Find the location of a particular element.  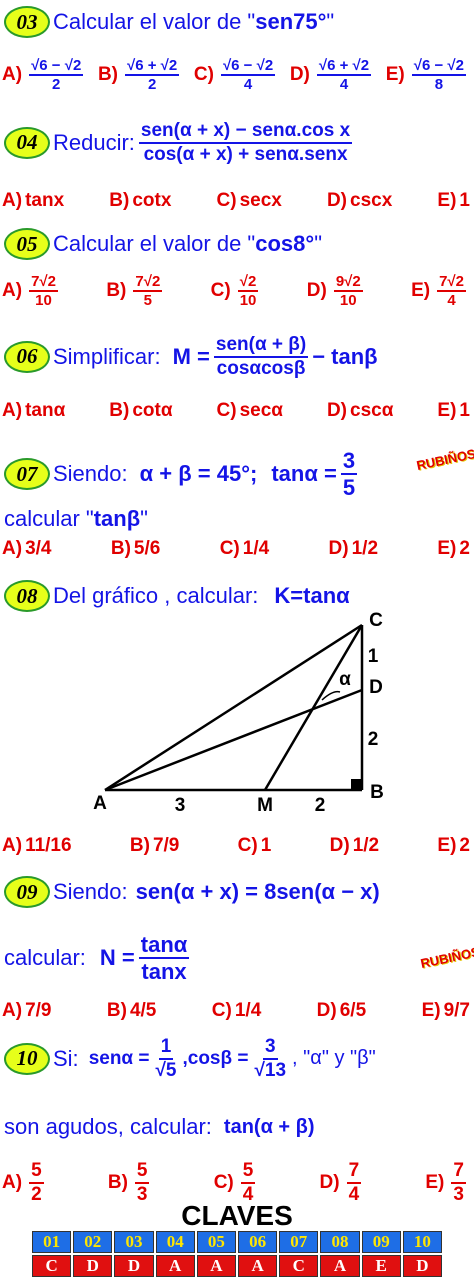

option: B) 7√2 5 is located at coordinates (136, 291).